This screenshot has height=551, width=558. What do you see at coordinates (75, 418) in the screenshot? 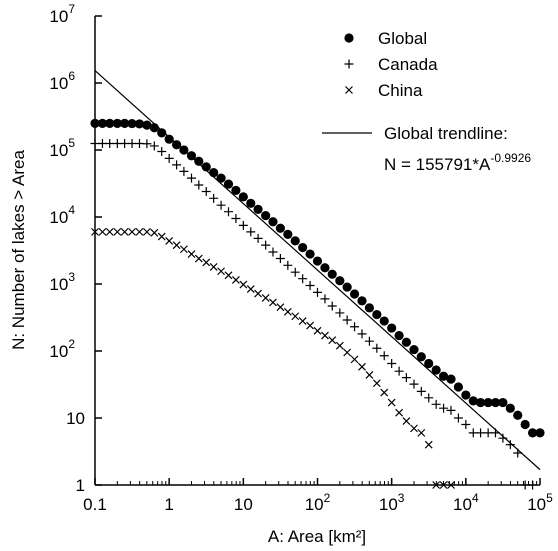
I see `y-tick-label: 10` at bounding box center [75, 418].